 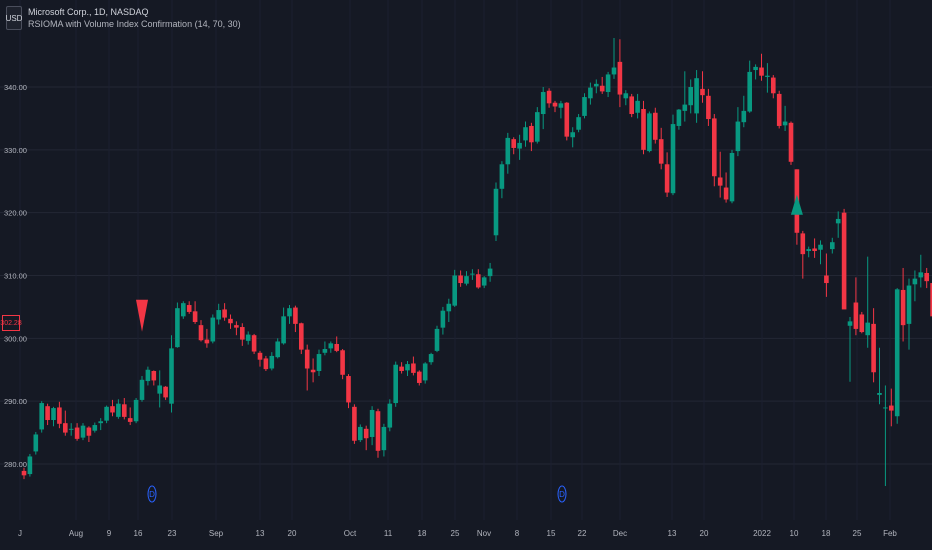 What do you see at coordinates (88, 12) in the screenshot?
I see `symbol-title: Microsoft Corp., 1D, NASDAQ` at bounding box center [88, 12].